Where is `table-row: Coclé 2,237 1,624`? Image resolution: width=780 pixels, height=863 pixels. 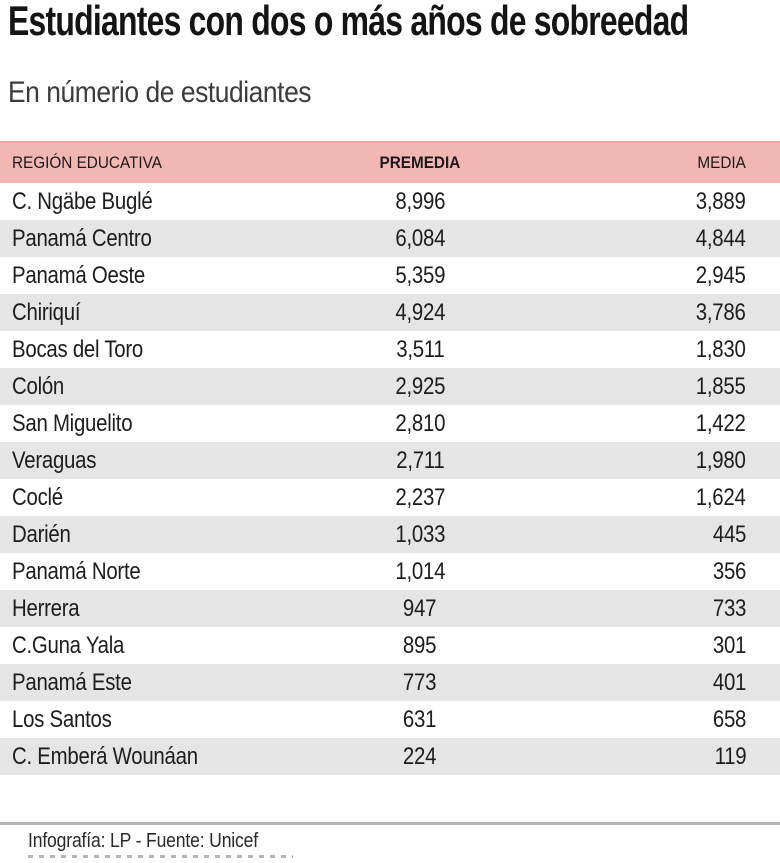 table-row: Coclé 2,237 1,624 is located at coordinates (390, 497).